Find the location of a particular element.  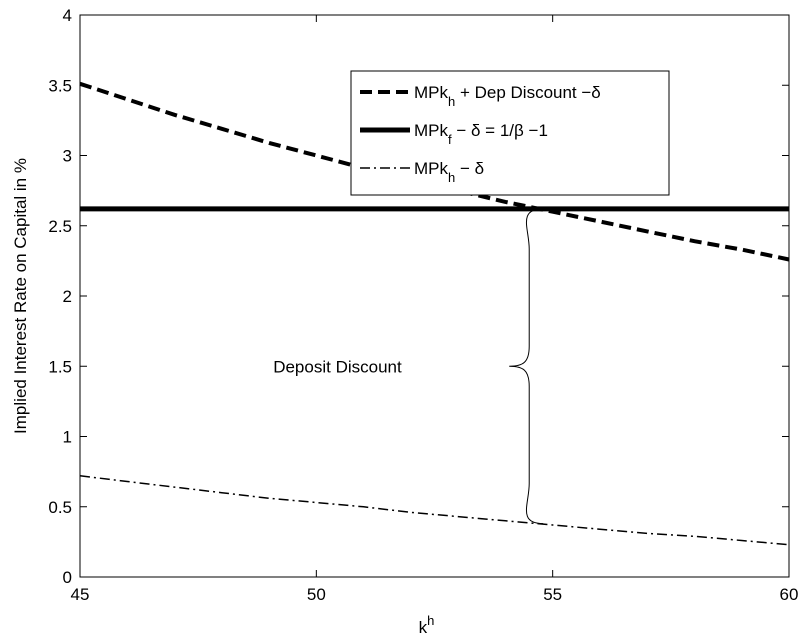

curly-brace is located at coordinates (526, 366).